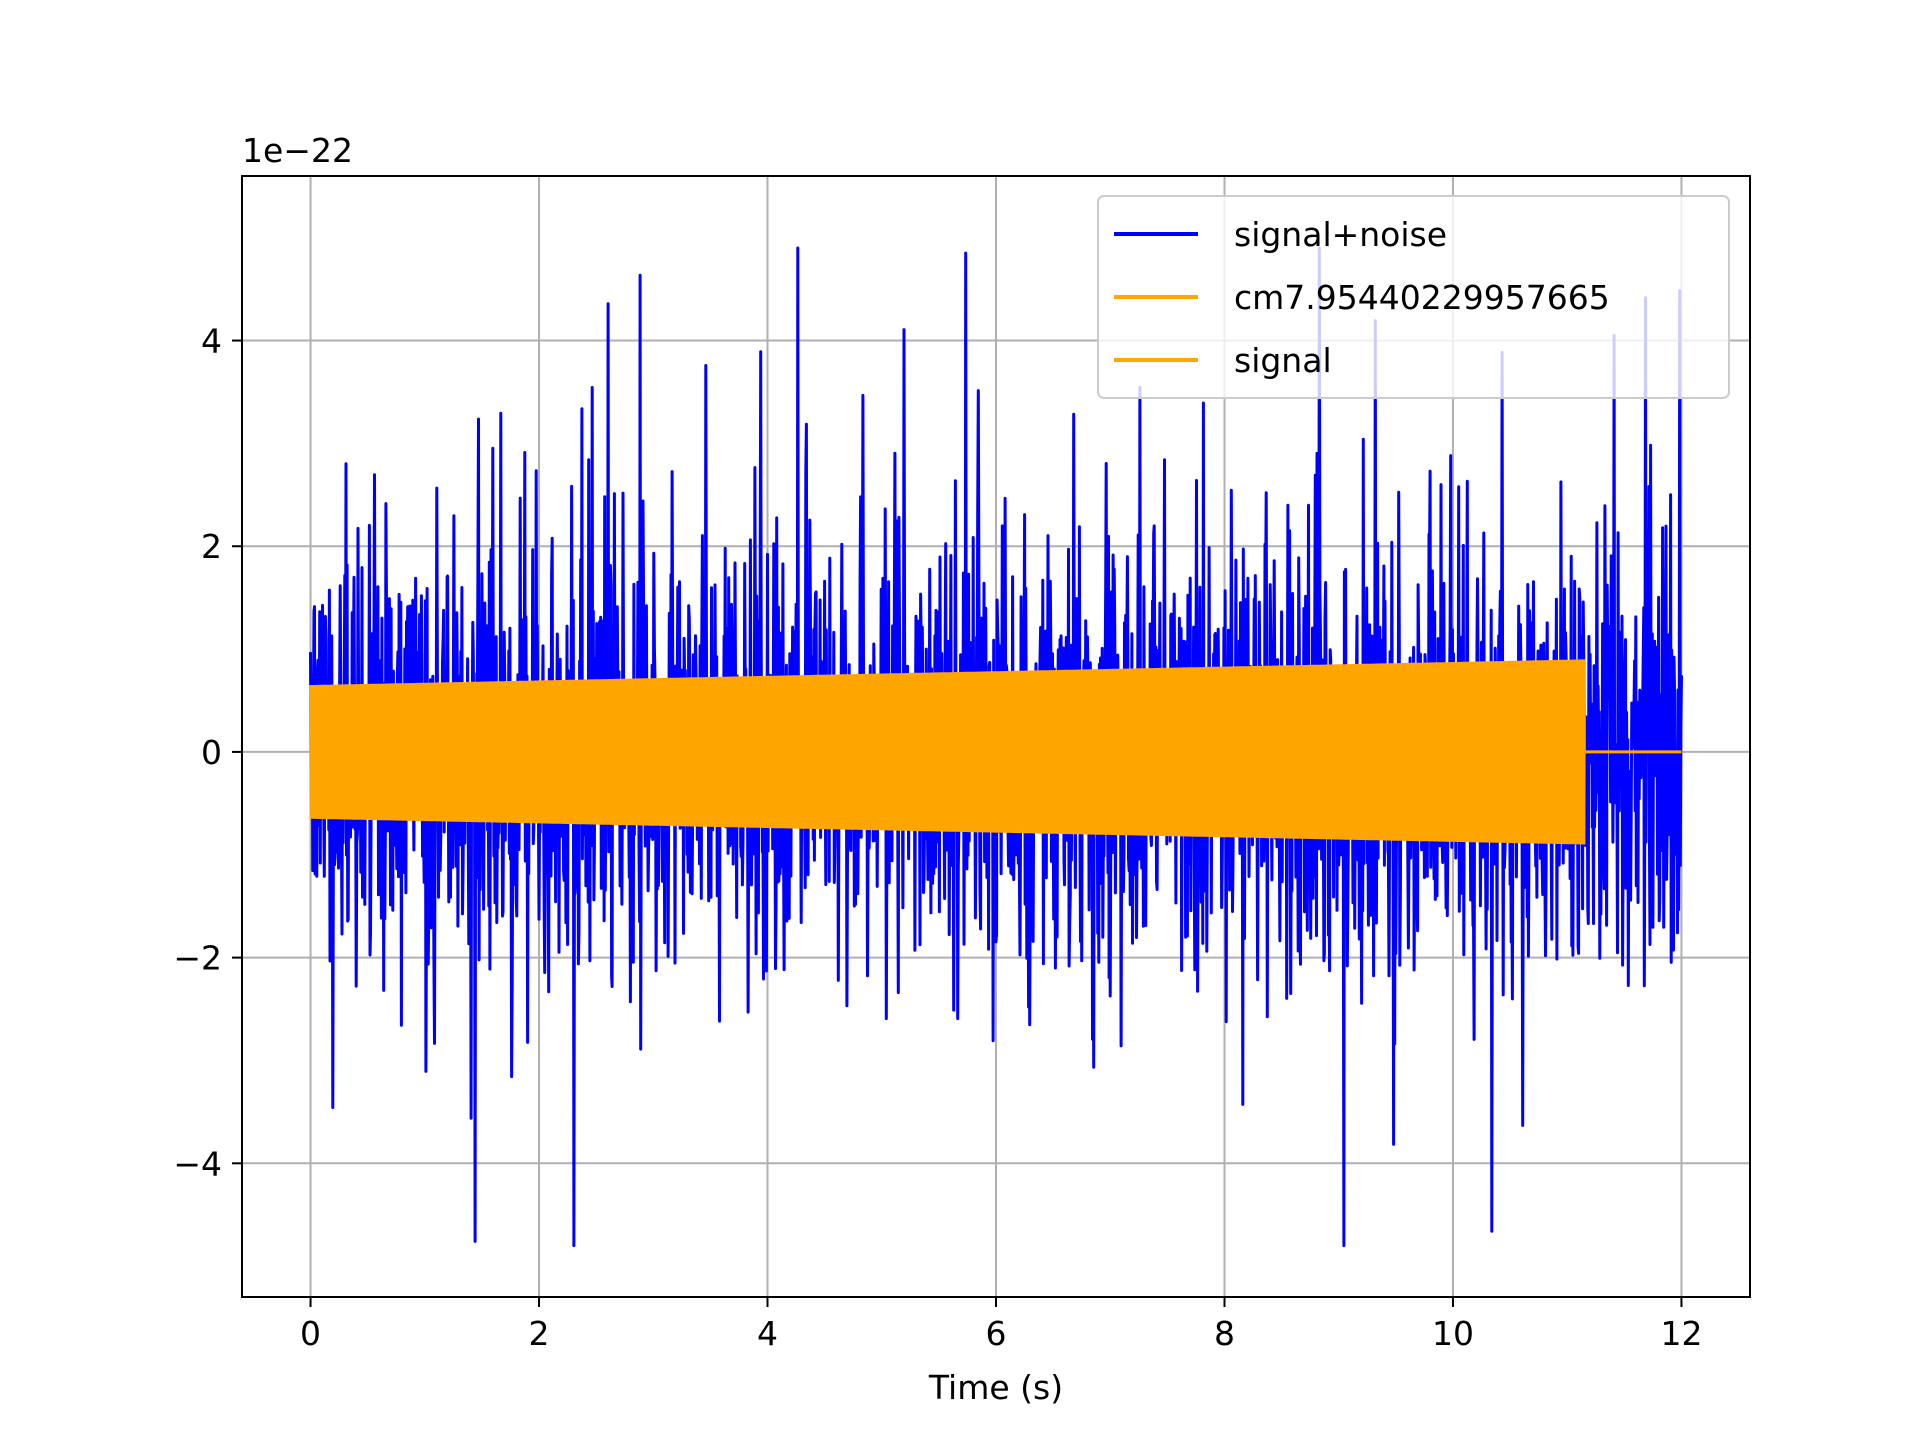 This screenshot has height=1440, width=1920. Describe the element at coordinates (539, 1333) in the screenshot. I see `x-tick-label: 2` at that location.